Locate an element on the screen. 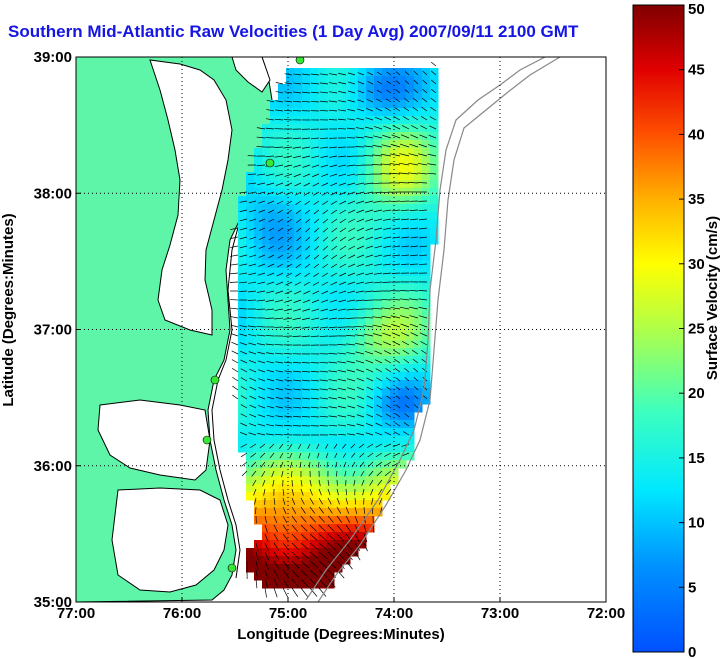  y-tick-label: 38:00 is located at coordinates (53, 193).